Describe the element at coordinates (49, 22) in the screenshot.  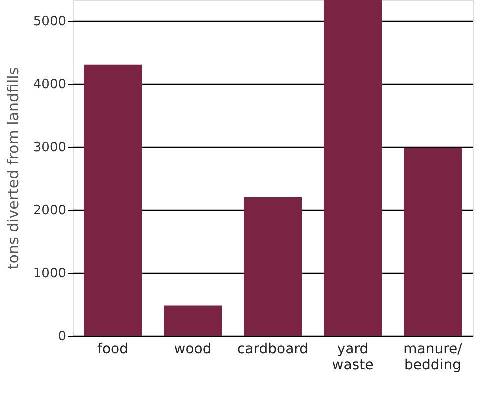
I see `y-tick-label: 5000` at that location.